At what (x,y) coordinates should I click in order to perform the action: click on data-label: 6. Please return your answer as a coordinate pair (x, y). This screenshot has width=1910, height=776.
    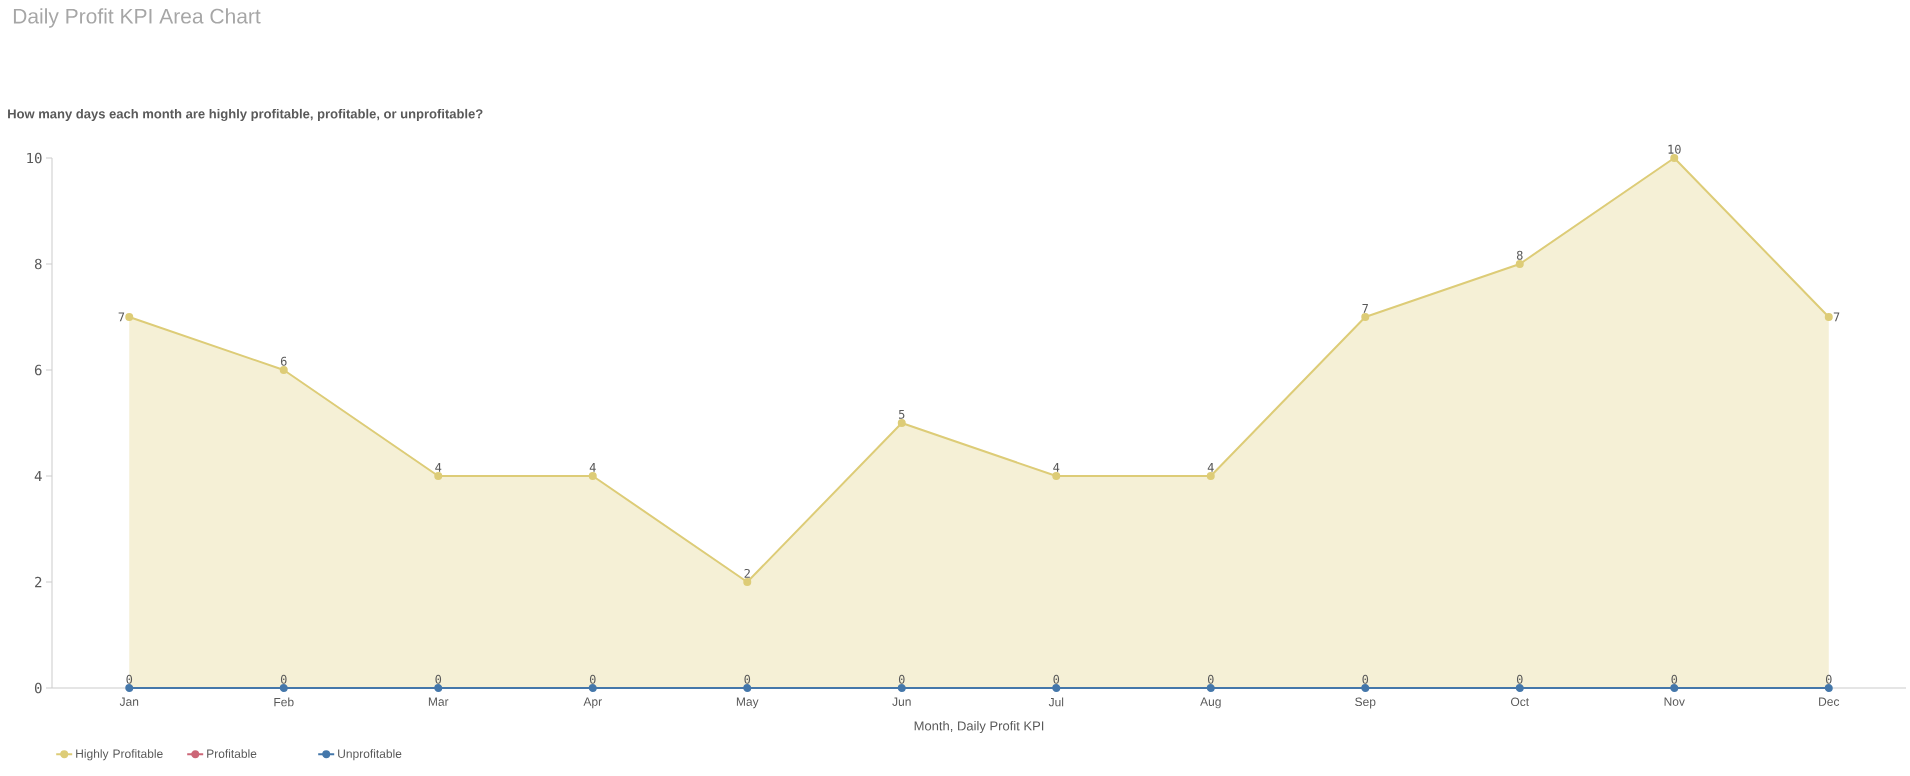
    Looking at the image, I should click on (283, 361).